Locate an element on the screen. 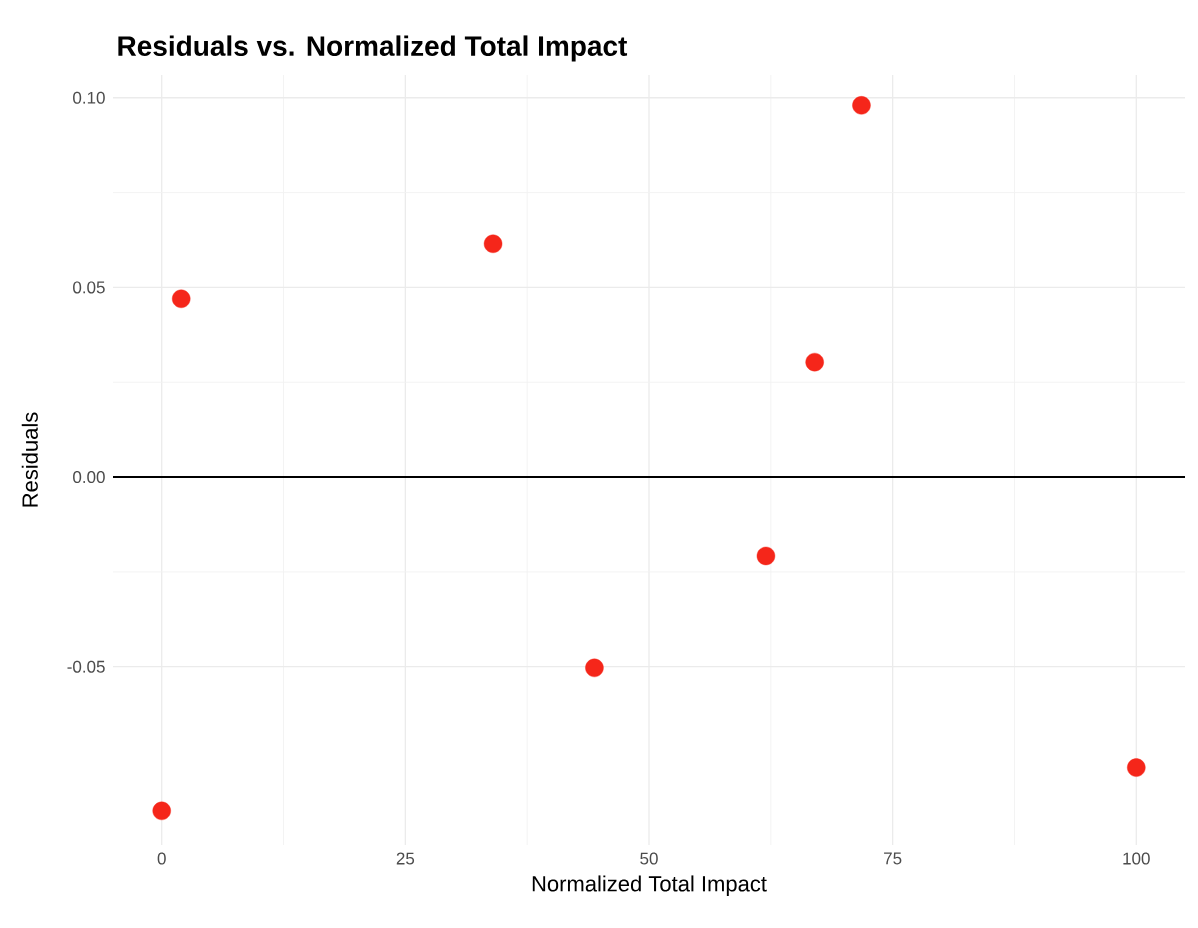 Image resolution: width=1198 pixels, height=928 pixels. chart-title: Residuals vs. Normalized Total Impact is located at coordinates (373, 48).